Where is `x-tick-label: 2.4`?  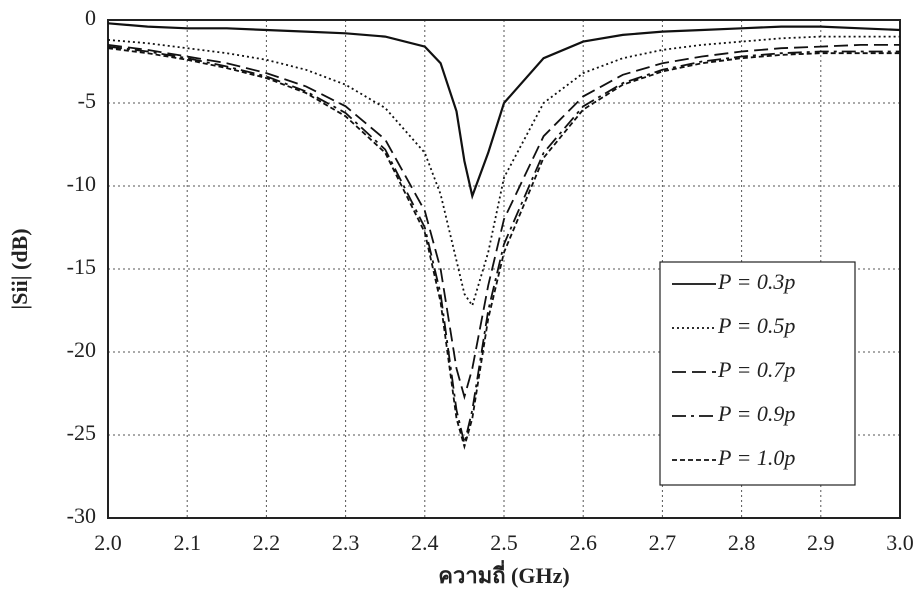
x-tick-label: 2.4 is located at coordinates (425, 542).